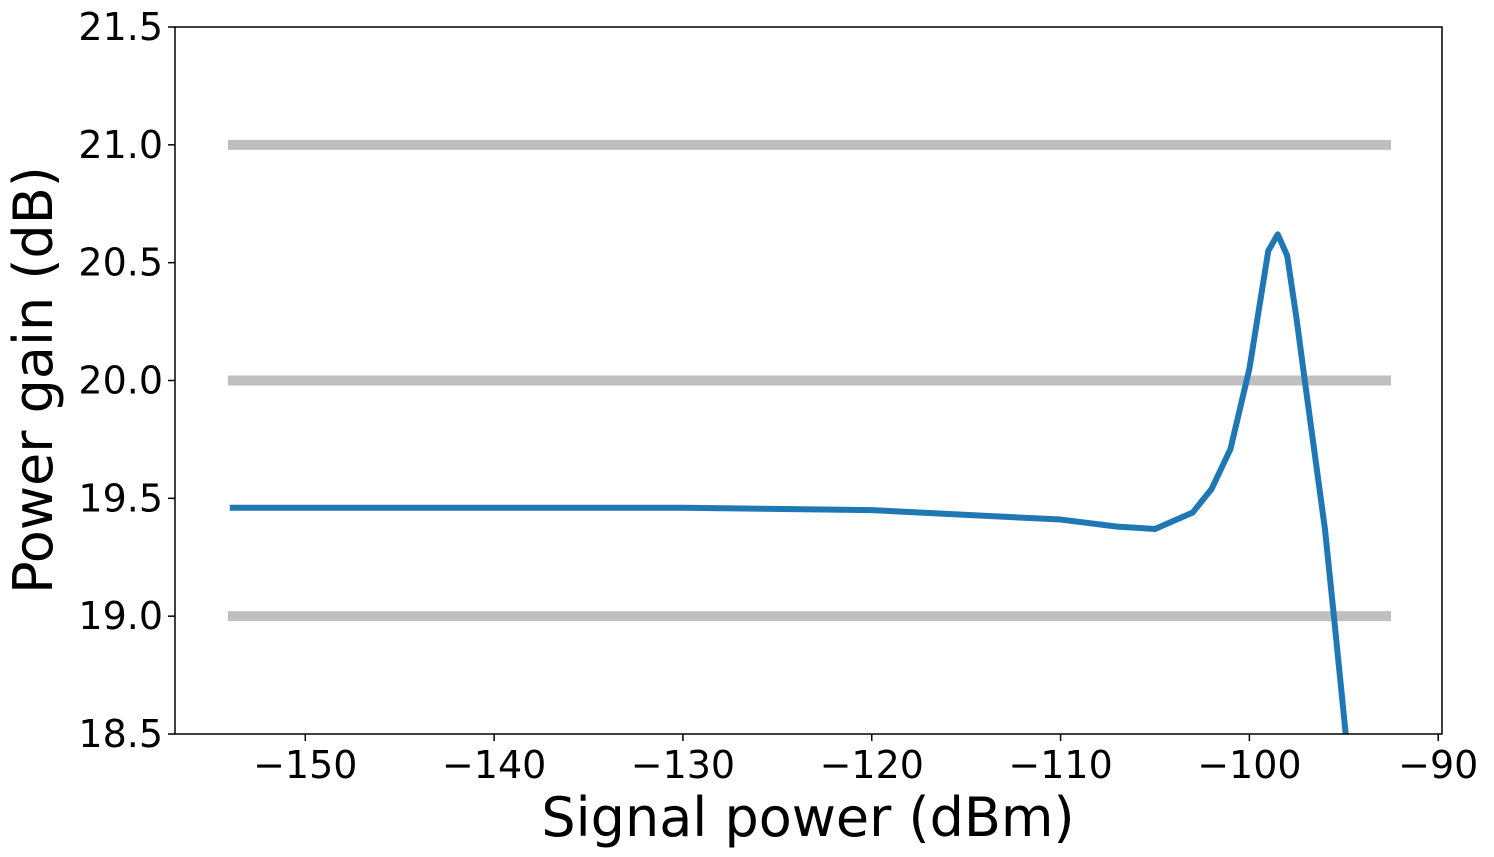  What do you see at coordinates (1249, 765) in the screenshot?
I see `x-tick-label: −100` at bounding box center [1249, 765].